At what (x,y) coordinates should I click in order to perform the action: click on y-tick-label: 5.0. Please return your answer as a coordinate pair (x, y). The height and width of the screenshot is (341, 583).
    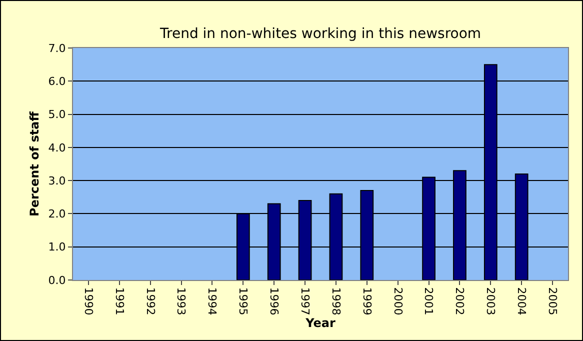
    Looking at the image, I should click on (57, 115).